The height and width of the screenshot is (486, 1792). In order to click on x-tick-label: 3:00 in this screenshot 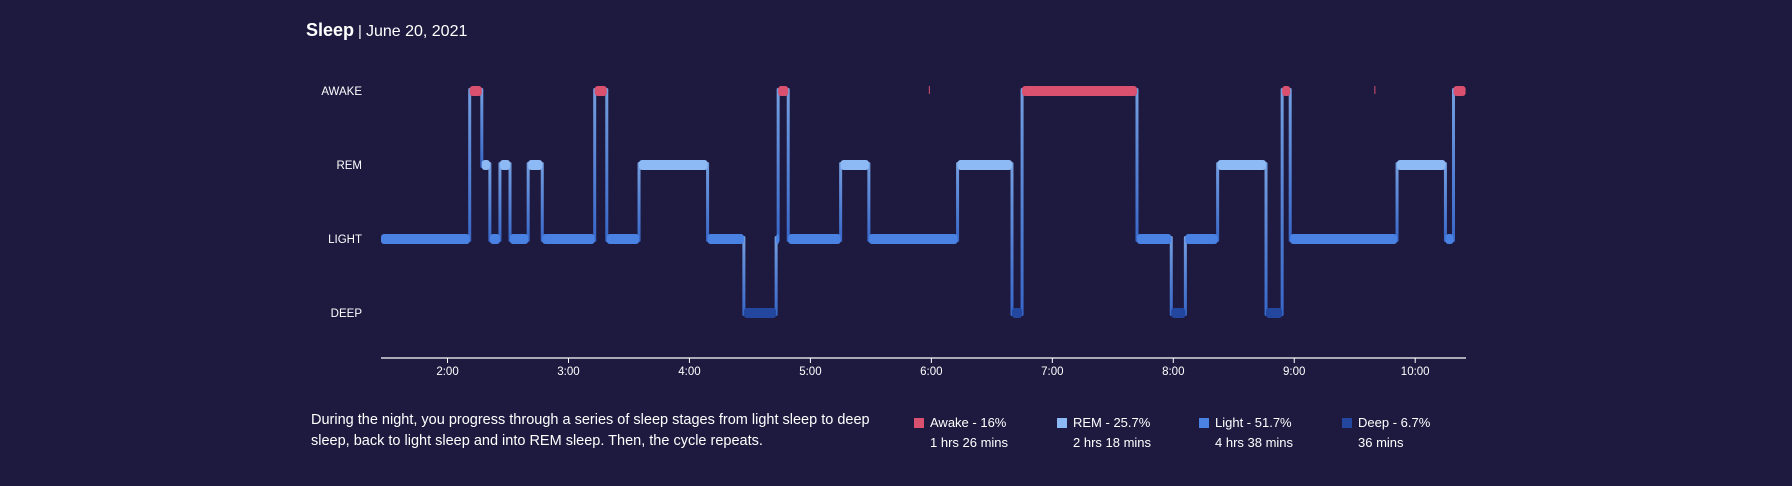, I will do `click(568, 372)`.